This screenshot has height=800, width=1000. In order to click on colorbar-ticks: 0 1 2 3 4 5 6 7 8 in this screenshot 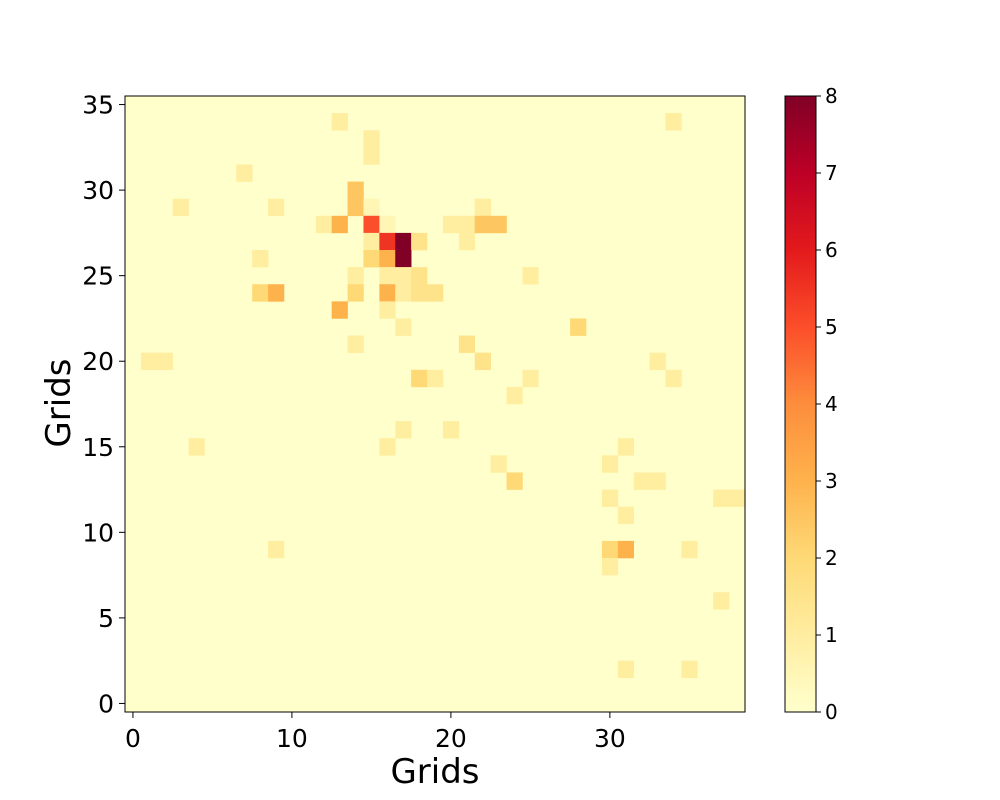, I will do `click(827, 404)`.